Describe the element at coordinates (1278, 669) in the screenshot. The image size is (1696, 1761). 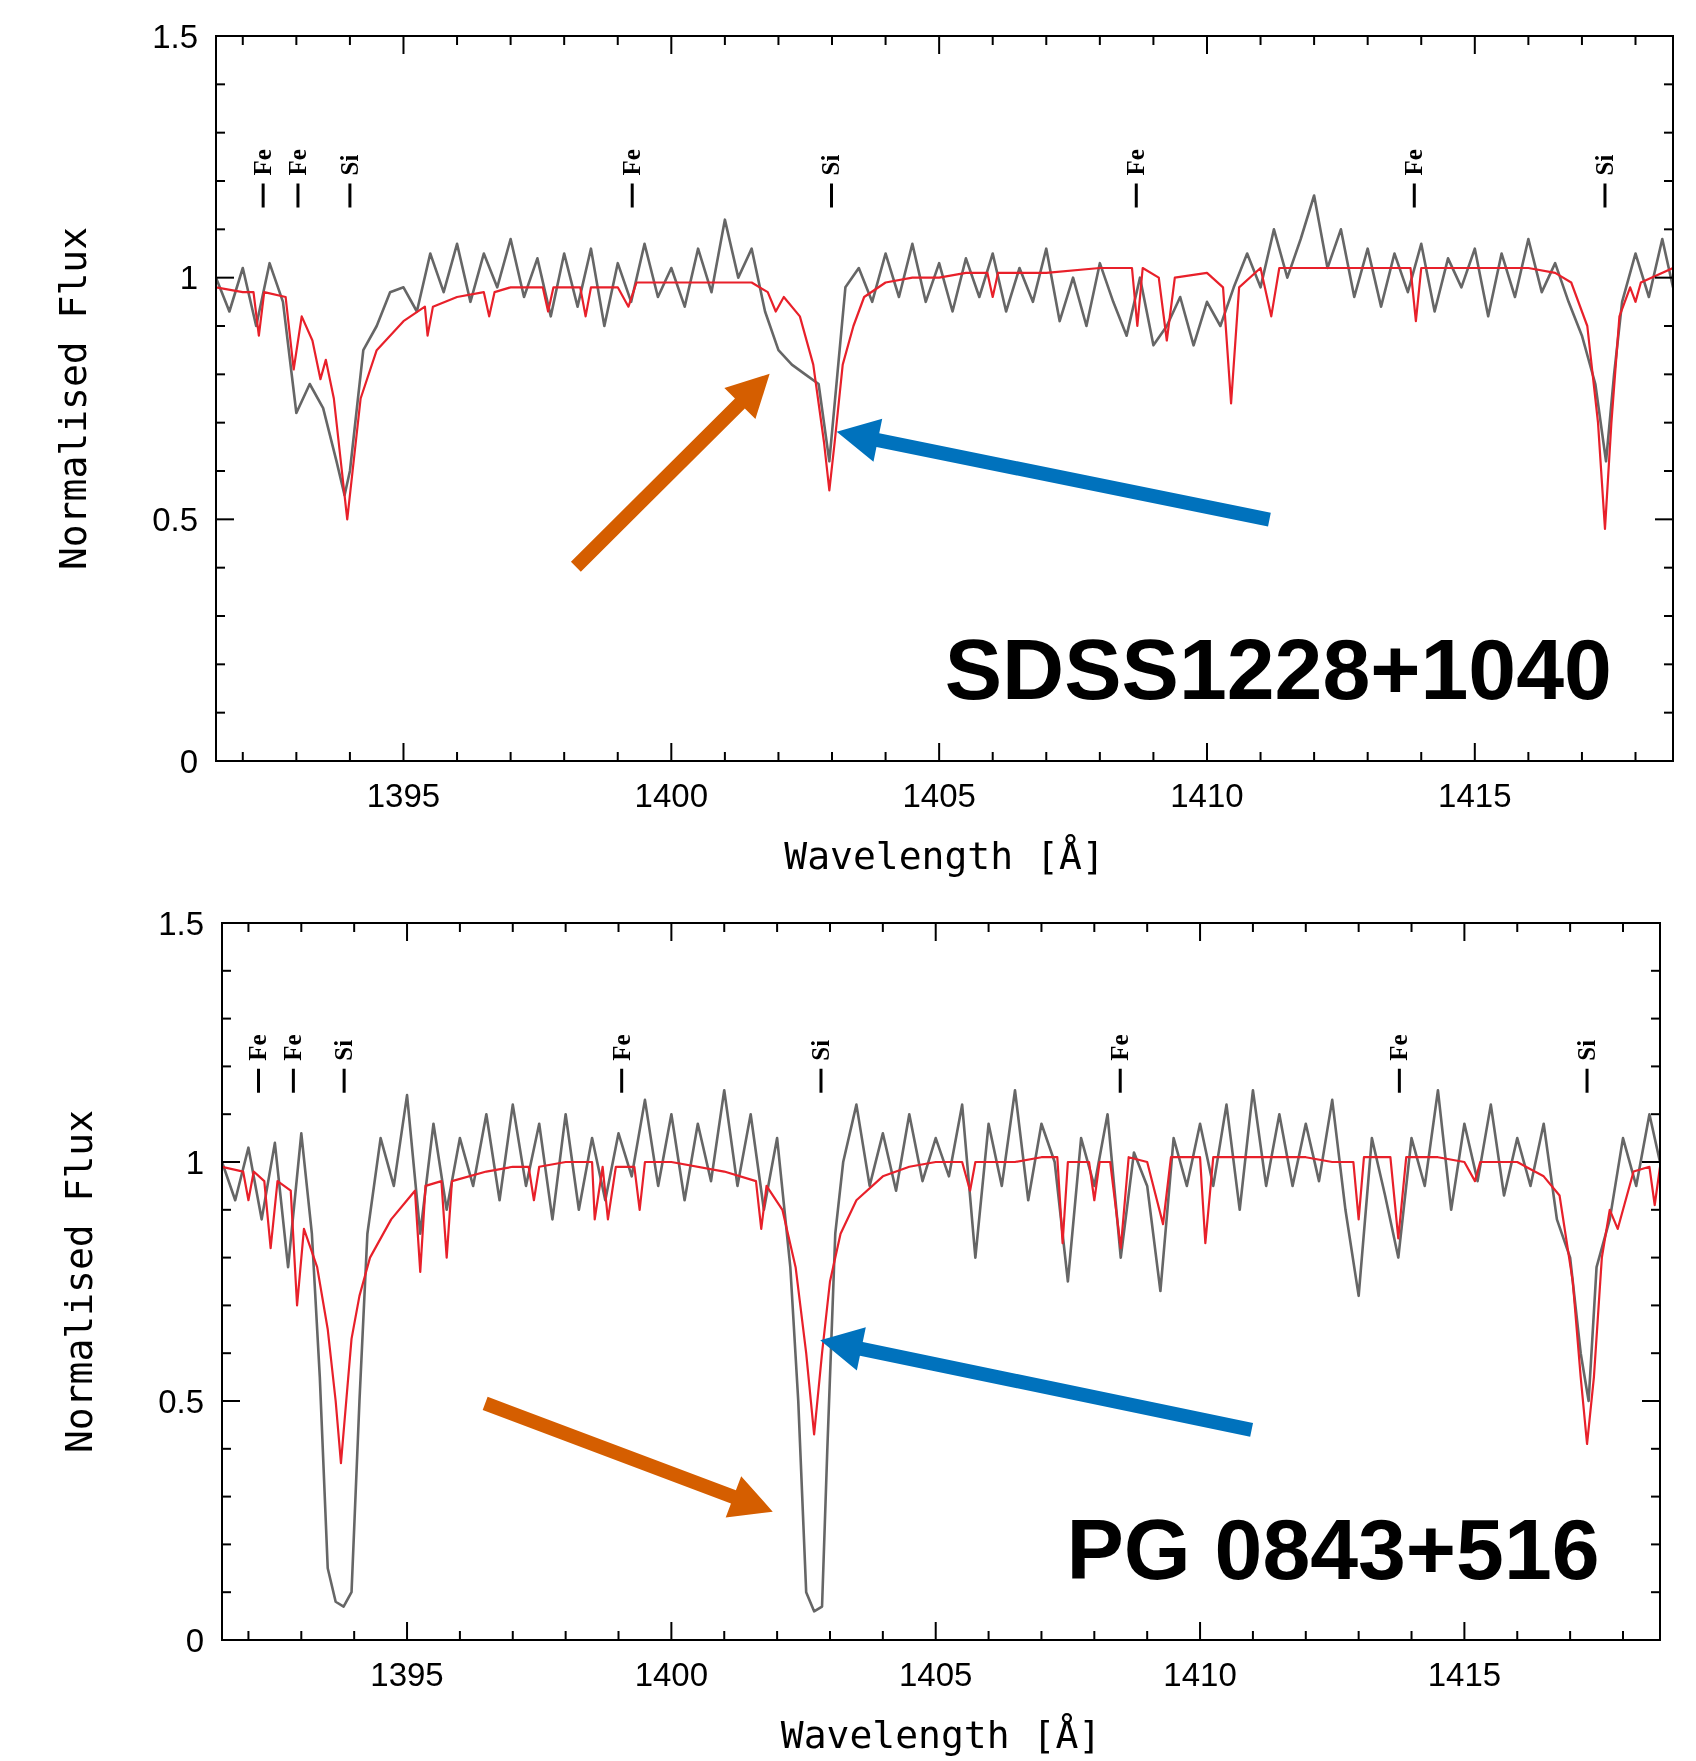
I see `text: SDSS1228+1040` at that location.